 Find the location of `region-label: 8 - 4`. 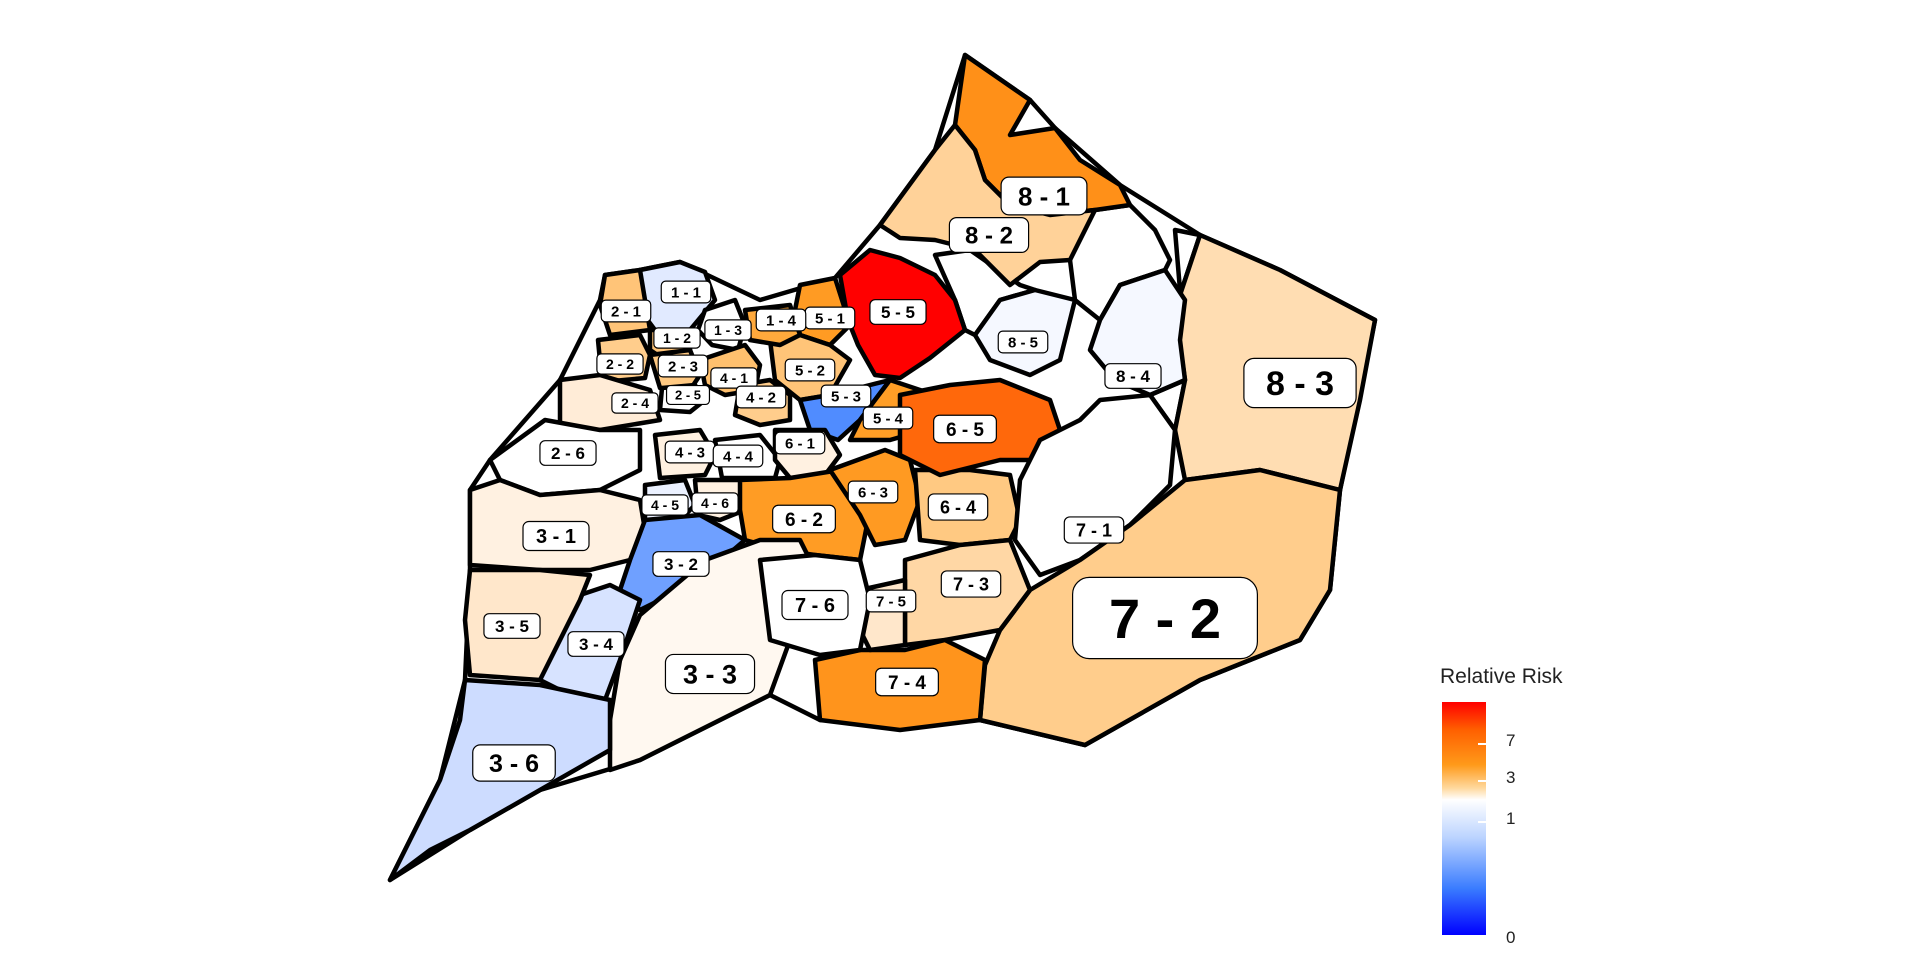

region-label: 8 - 4 is located at coordinates (1133, 376).